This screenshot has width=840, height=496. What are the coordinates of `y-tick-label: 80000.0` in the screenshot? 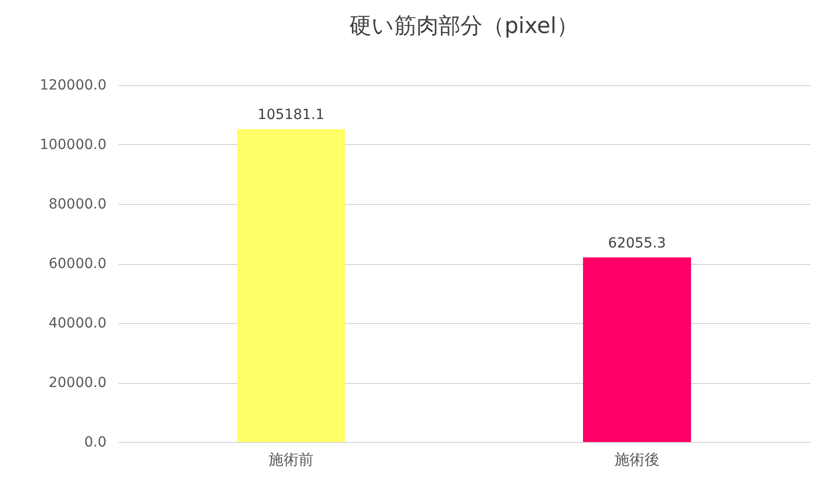 It's located at (77, 204).